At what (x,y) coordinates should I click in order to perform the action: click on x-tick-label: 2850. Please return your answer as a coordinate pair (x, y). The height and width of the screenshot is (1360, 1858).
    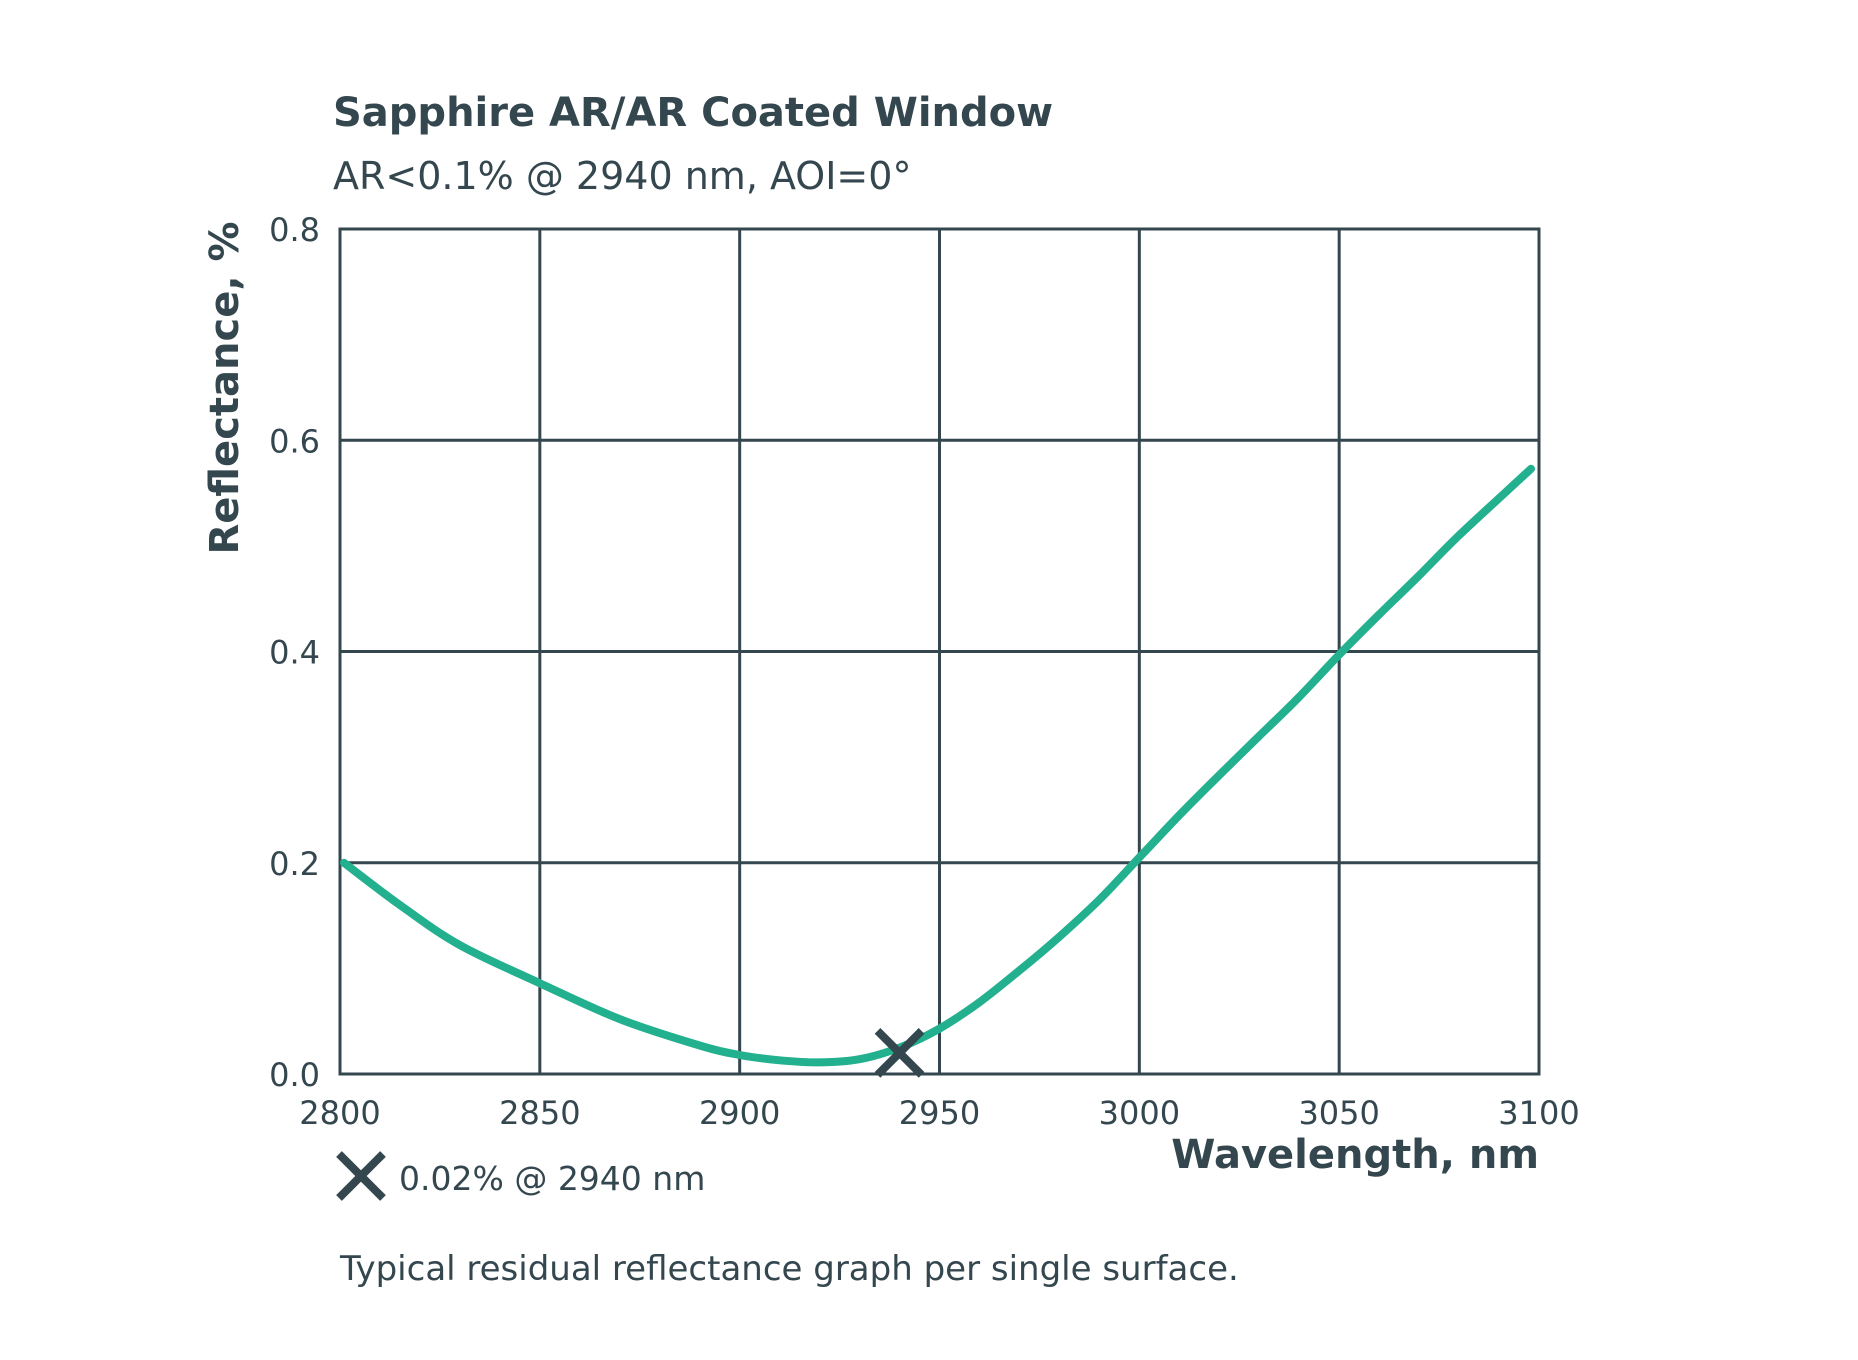
    Looking at the image, I should click on (539, 1113).